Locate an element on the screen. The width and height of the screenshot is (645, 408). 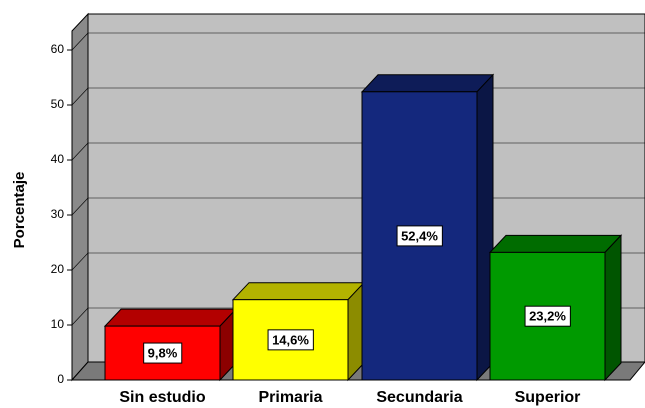
value-label: 14,6% is located at coordinates (290, 339).